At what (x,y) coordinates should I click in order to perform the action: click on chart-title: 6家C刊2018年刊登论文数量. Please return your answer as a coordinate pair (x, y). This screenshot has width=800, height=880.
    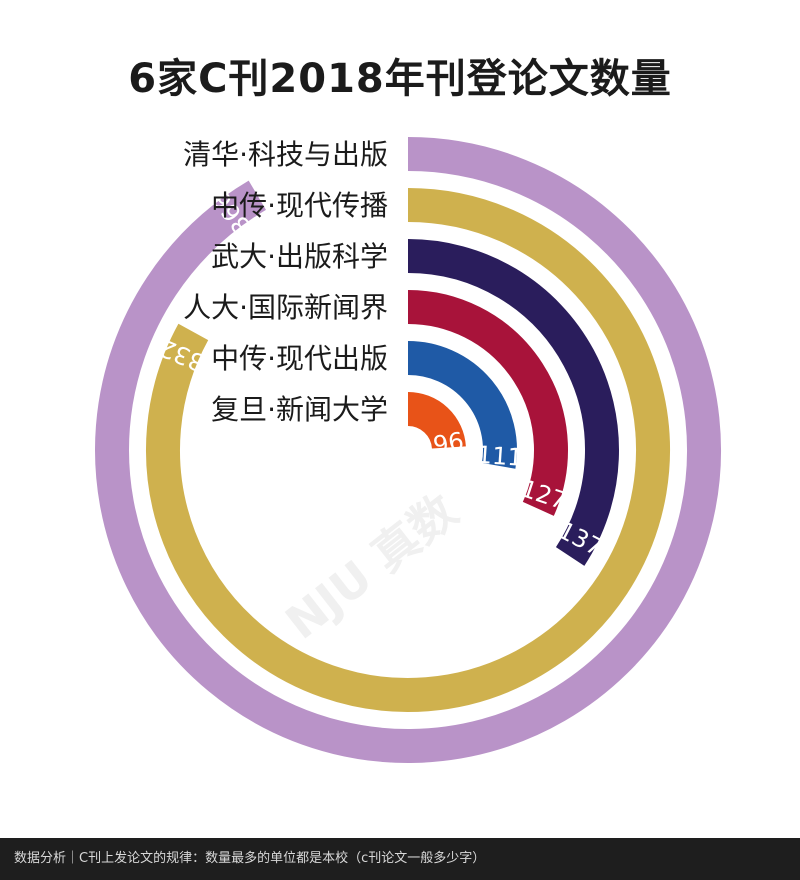
    Looking at the image, I should click on (400, 79).